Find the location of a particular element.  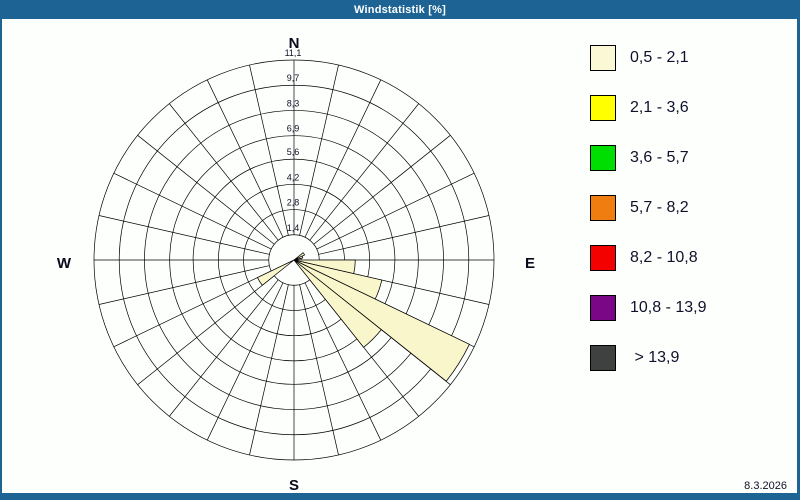

legend-item: 2,1 - 3,6 is located at coordinates (639, 108).